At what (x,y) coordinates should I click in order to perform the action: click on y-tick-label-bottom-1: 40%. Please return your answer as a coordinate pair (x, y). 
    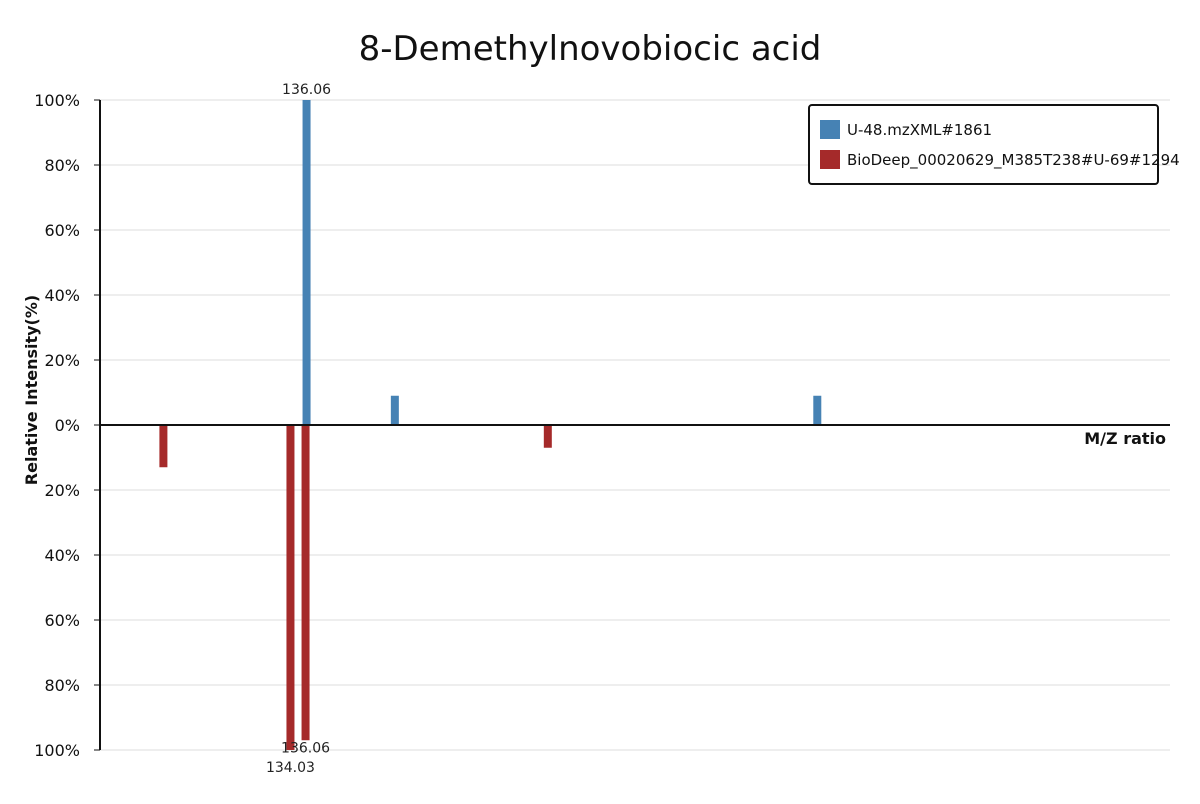
    Looking at the image, I should click on (62, 555).